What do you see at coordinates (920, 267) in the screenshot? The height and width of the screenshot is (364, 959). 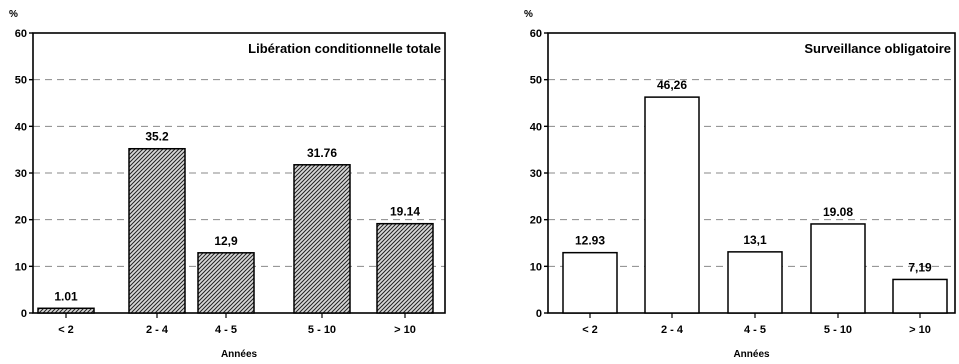 I see `bar-value-label: 7,19` at bounding box center [920, 267].